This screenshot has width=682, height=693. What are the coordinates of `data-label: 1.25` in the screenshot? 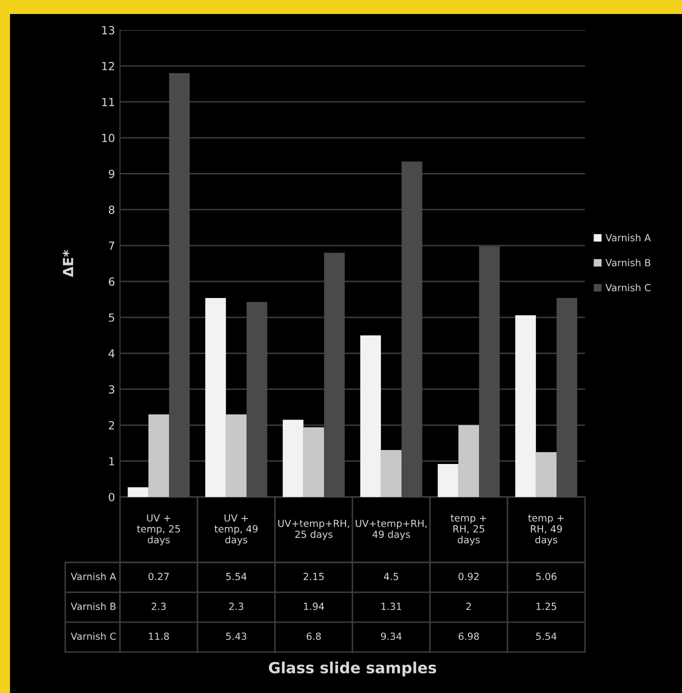 It's located at (546, 606).